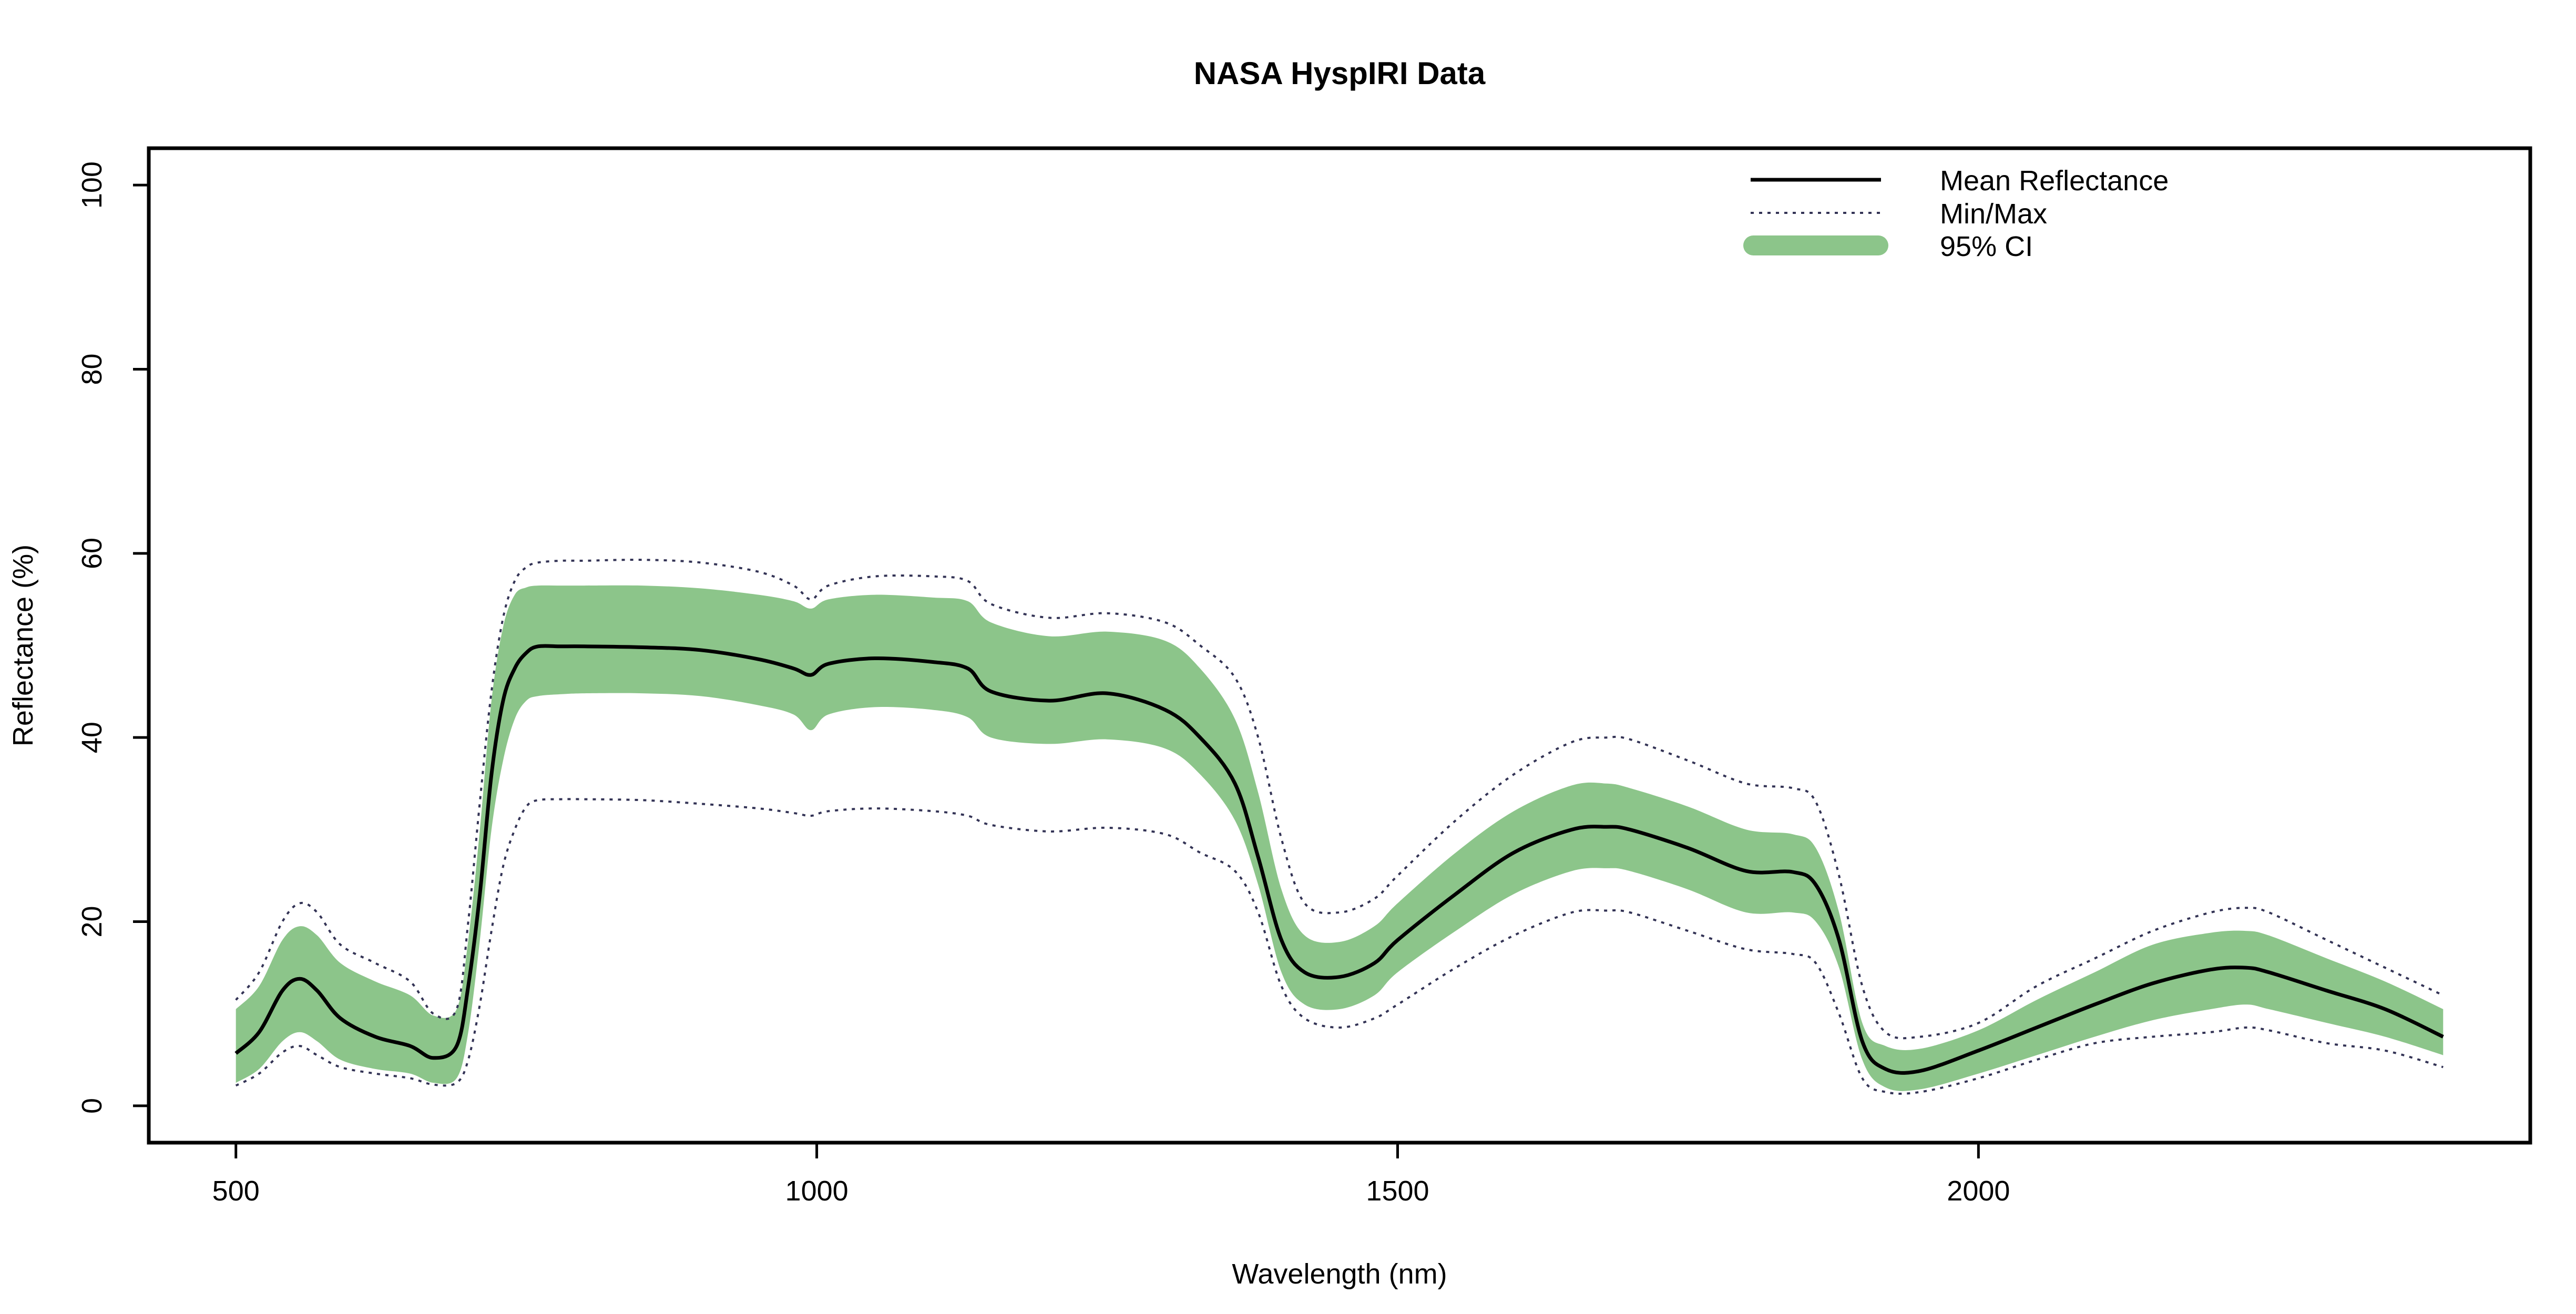  Describe the element at coordinates (92, 922) in the screenshot. I see `y-tick-label: 20` at that location.